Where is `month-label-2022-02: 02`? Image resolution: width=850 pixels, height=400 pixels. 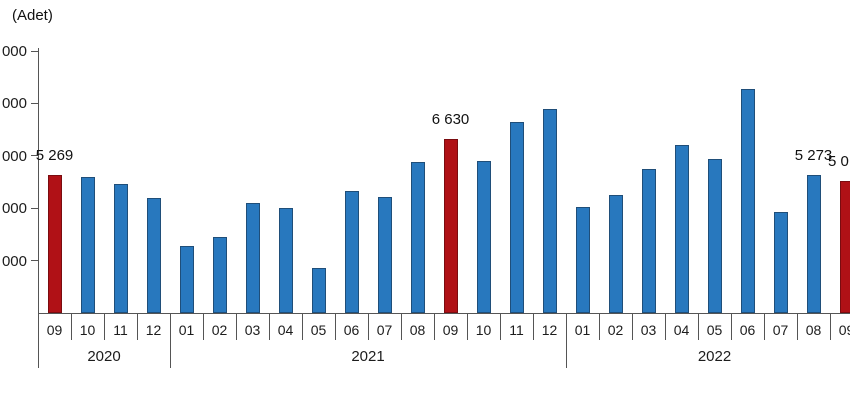
month-label-2022-02: 02 is located at coordinates (615, 330).